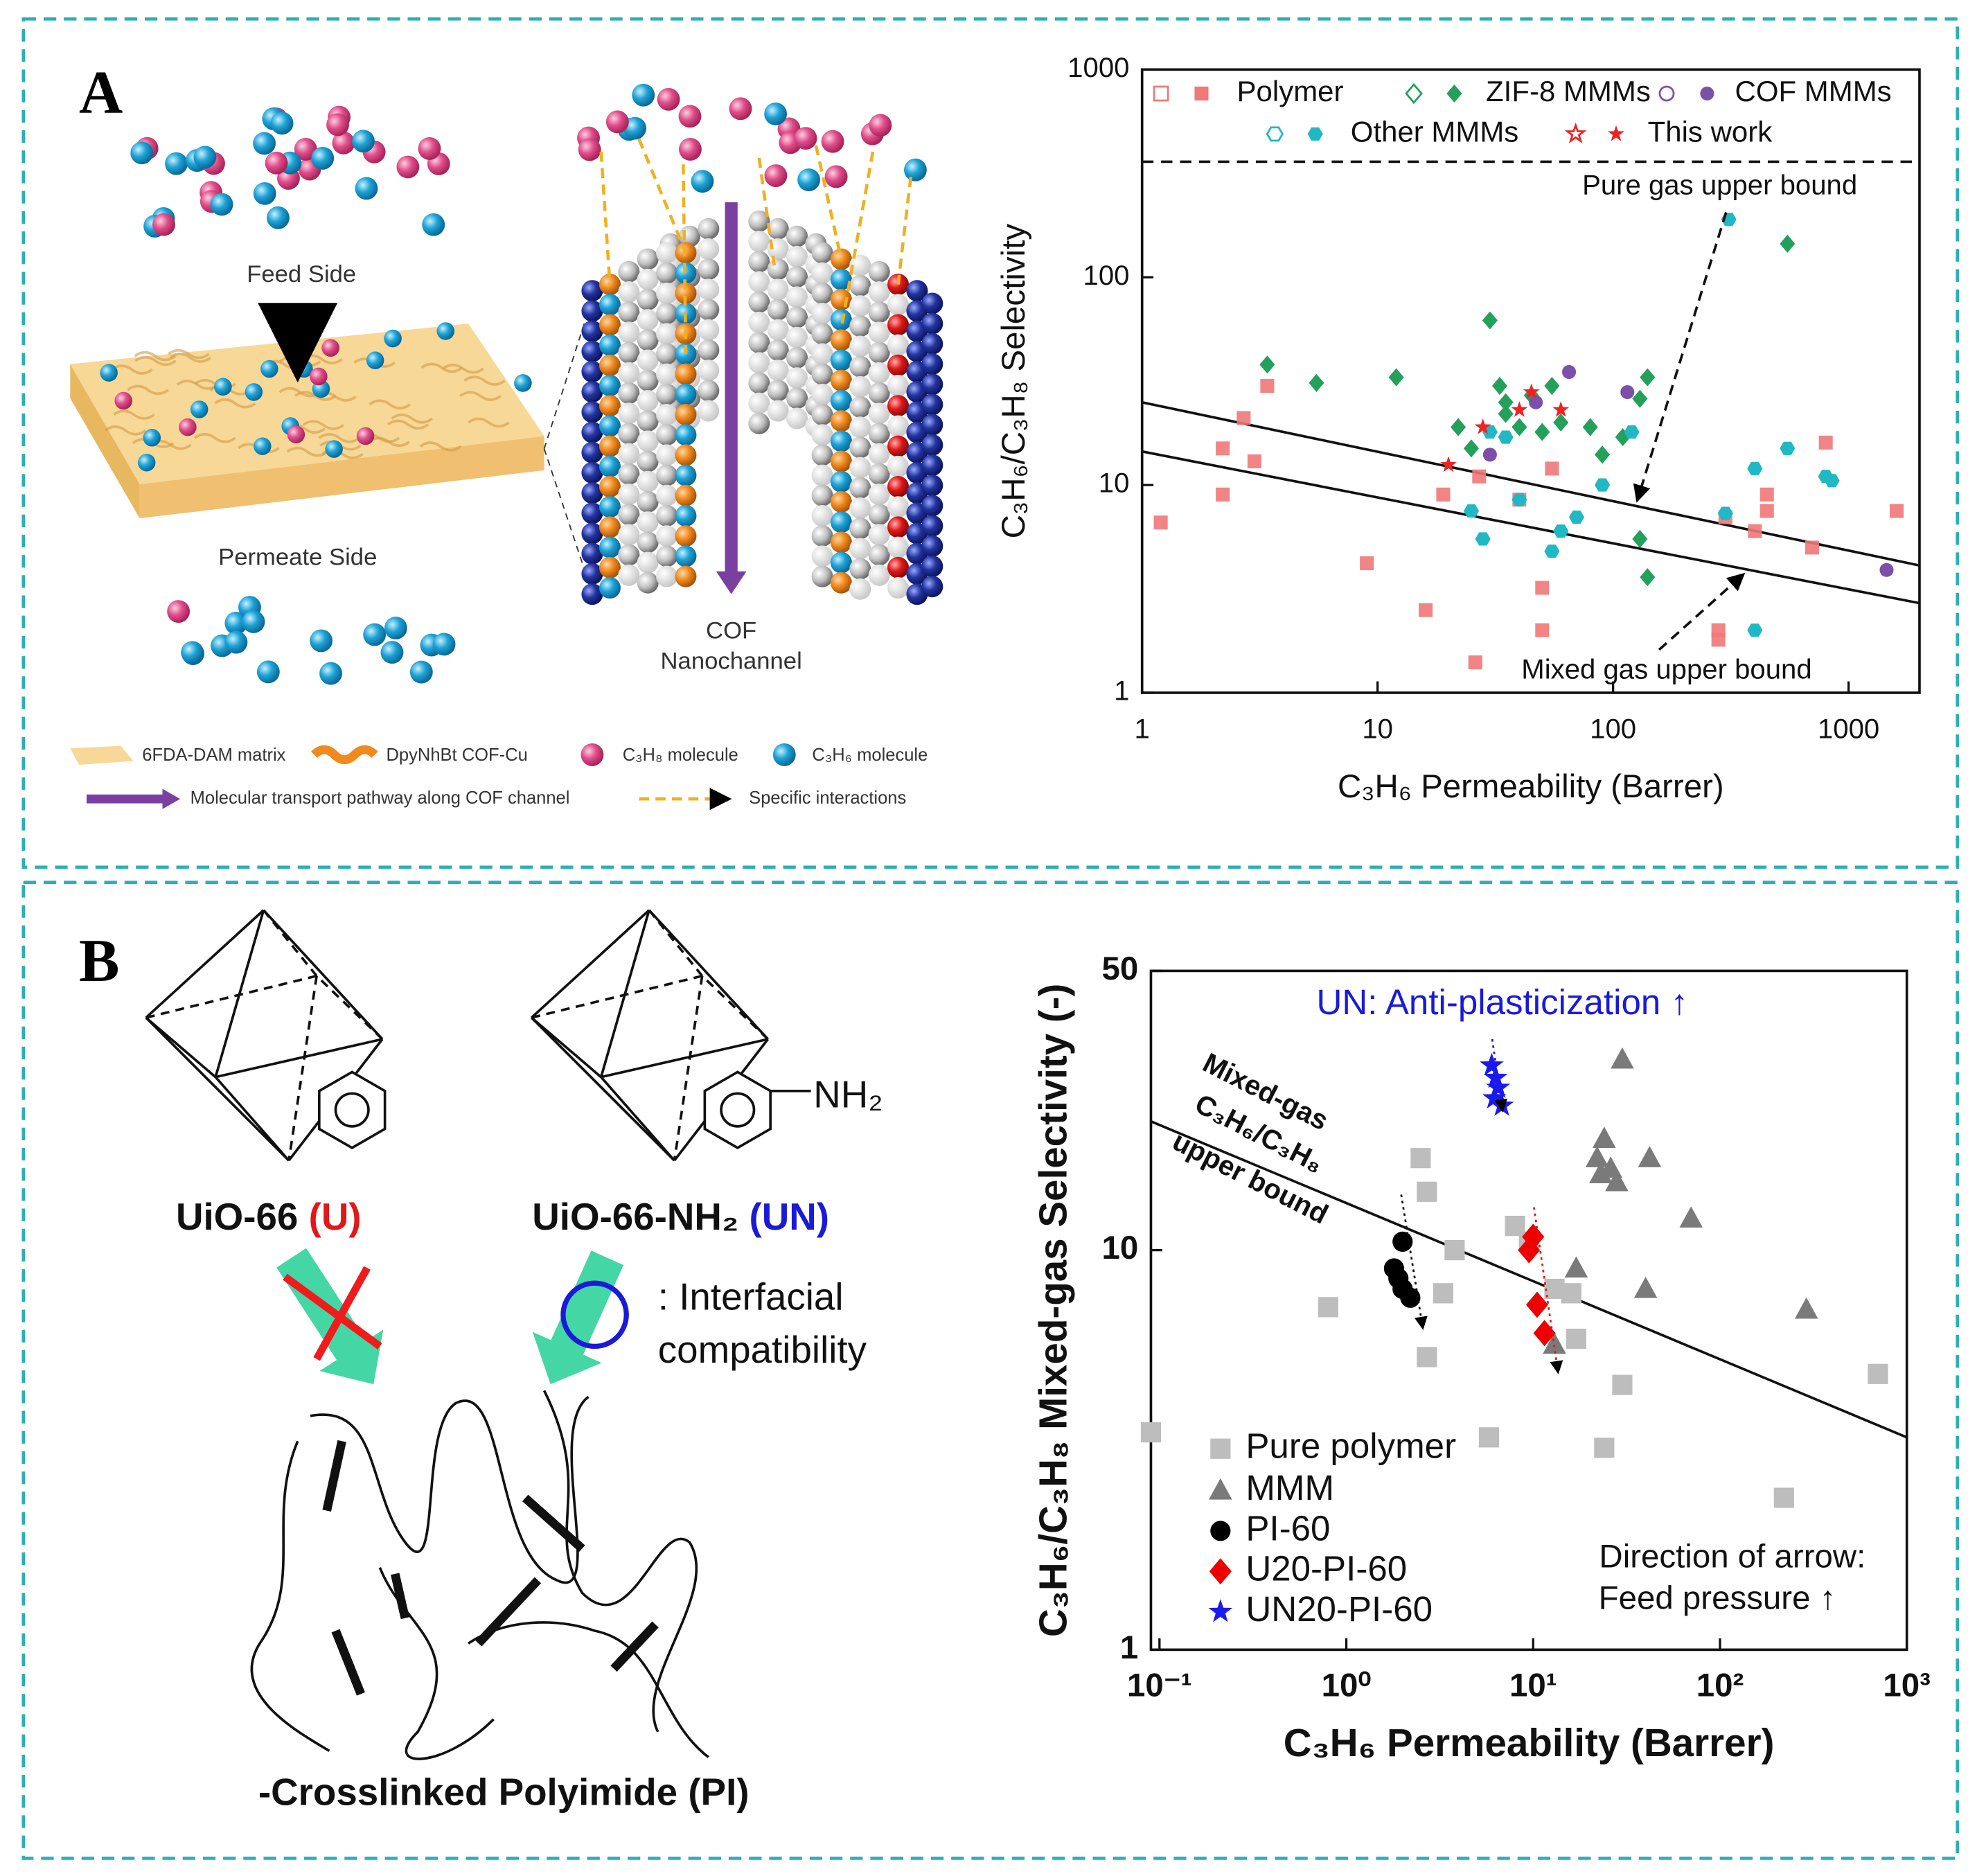 This screenshot has height=1876, width=1977. Describe the element at coordinates (1435, 132) in the screenshot. I see `legend-label: Other MMMs` at that location.